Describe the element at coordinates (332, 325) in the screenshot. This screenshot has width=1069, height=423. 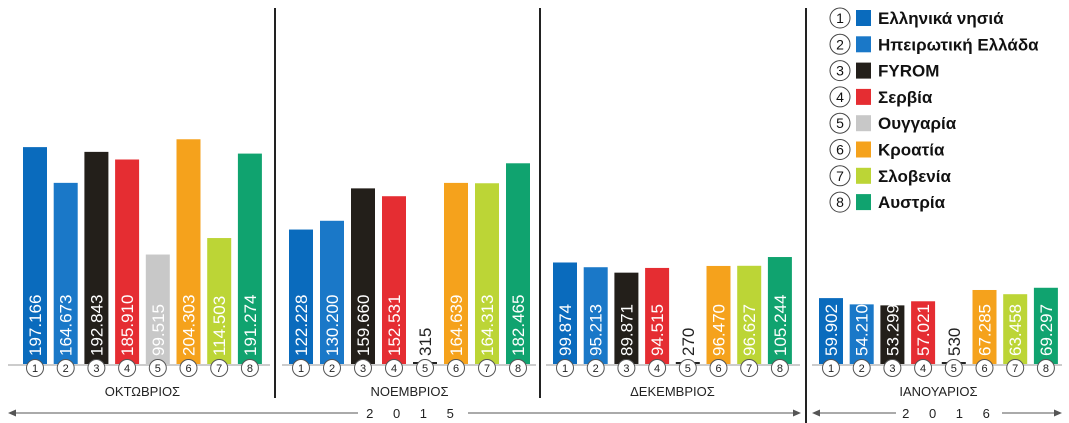
I see `bar-value-label: 130.200` at that location.